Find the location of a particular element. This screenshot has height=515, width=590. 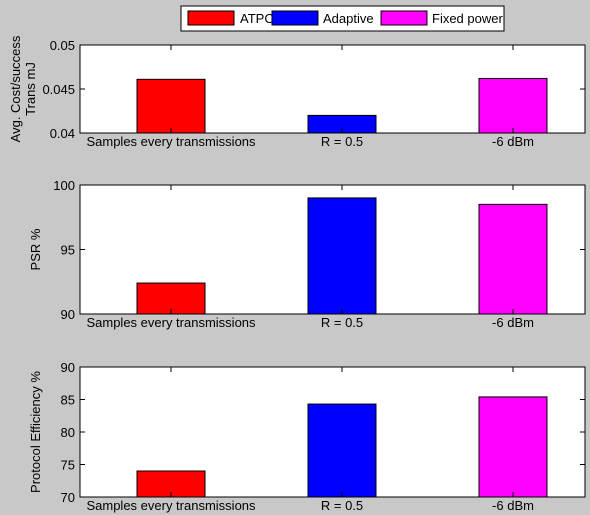

y-tick-label: 100 is located at coordinates (64, 185).